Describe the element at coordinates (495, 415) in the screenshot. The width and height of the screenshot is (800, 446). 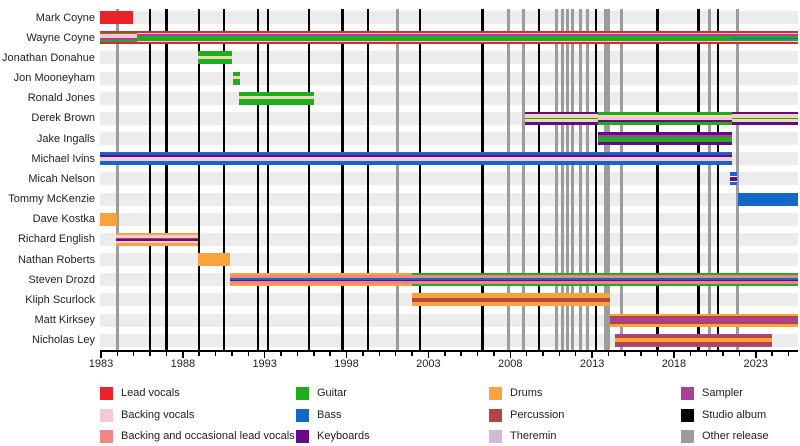
I see `legend-swatch-percussion` at that location.